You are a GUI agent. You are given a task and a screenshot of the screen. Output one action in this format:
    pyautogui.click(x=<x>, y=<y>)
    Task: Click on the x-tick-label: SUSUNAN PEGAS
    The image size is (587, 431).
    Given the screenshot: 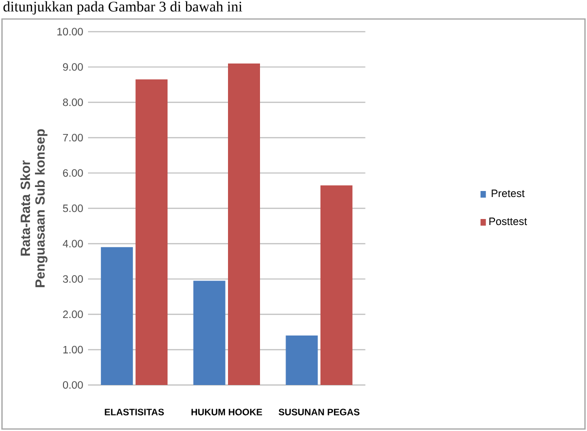 What is the action you would take?
    pyautogui.click(x=319, y=412)
    